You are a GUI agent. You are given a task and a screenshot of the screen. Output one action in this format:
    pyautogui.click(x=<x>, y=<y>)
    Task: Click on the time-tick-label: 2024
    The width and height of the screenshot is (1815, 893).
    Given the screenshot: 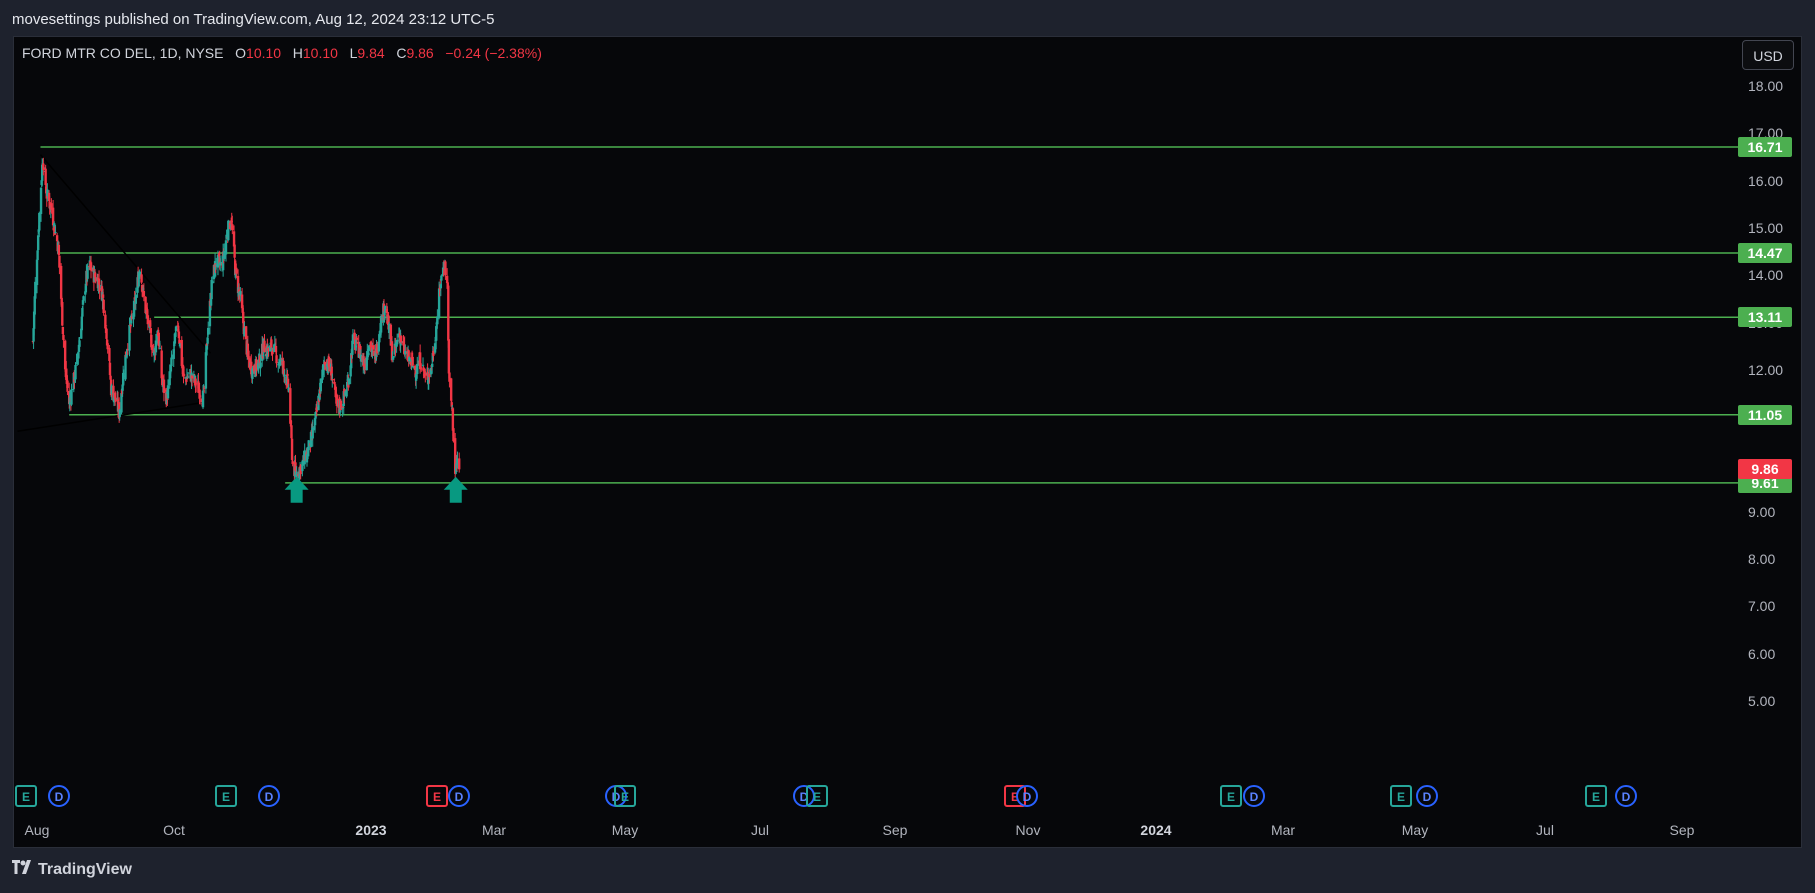 What is the action you would take?
    pyautogui.click(x=1156, y=830)
    